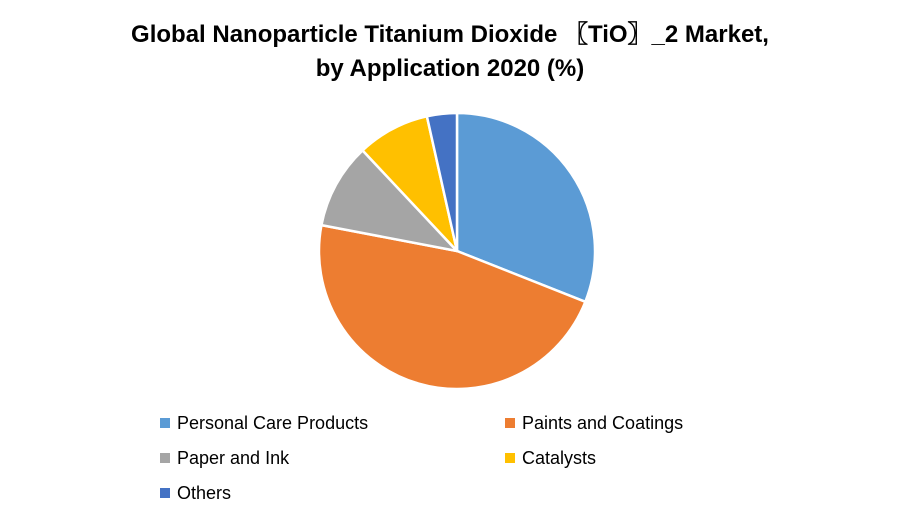 This screenshot has height=525, width=900. What do you see at coordinates (233, 458) in the screenshot?
I see `legend-label-paper-and-ink: Paper and Ink` at bounding box center [233, 458].